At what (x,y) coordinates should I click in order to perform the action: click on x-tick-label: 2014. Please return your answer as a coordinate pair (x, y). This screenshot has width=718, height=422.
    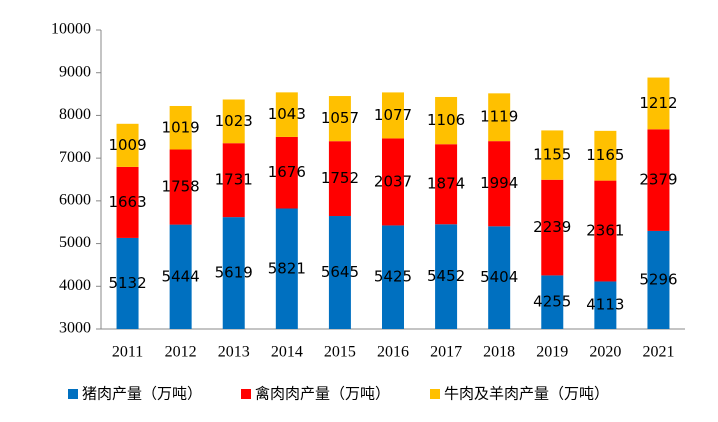
    Looking at the image, I should click on (287, 352).